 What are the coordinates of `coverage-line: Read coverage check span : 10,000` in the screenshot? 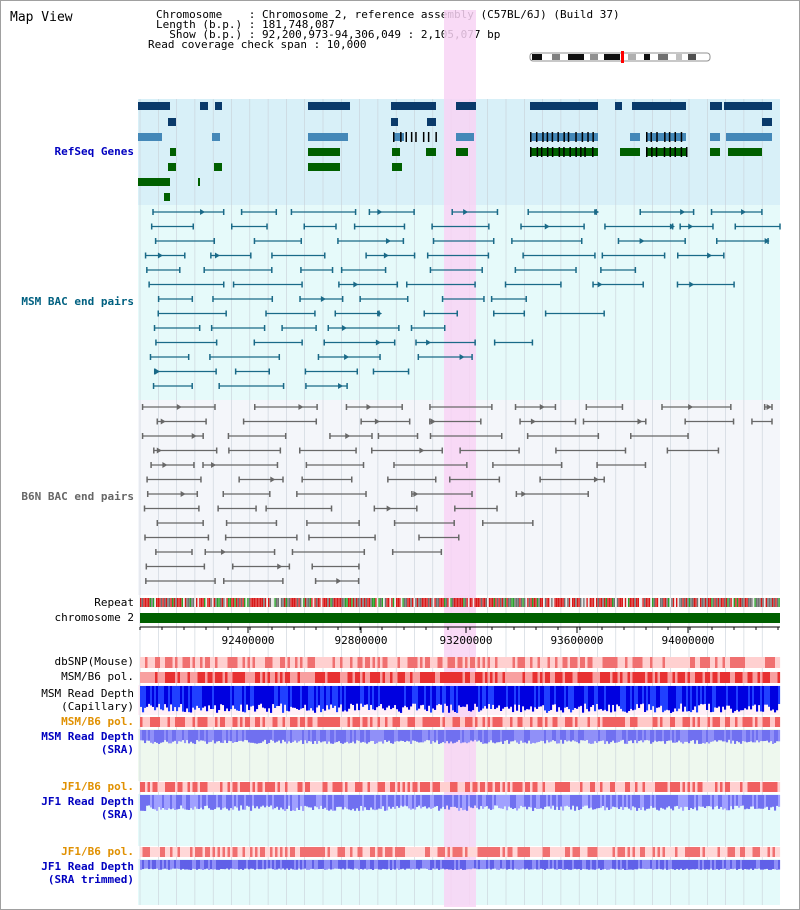 It's located at (257, 44).